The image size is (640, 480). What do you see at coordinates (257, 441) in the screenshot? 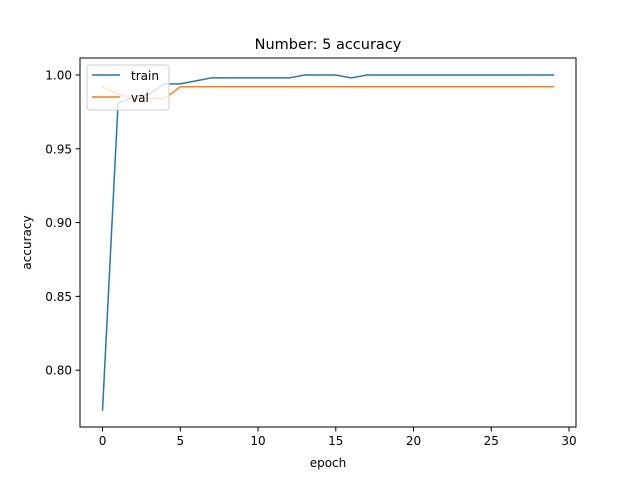
I see `x-tick-label: 10` at bounding box center [257, 441].